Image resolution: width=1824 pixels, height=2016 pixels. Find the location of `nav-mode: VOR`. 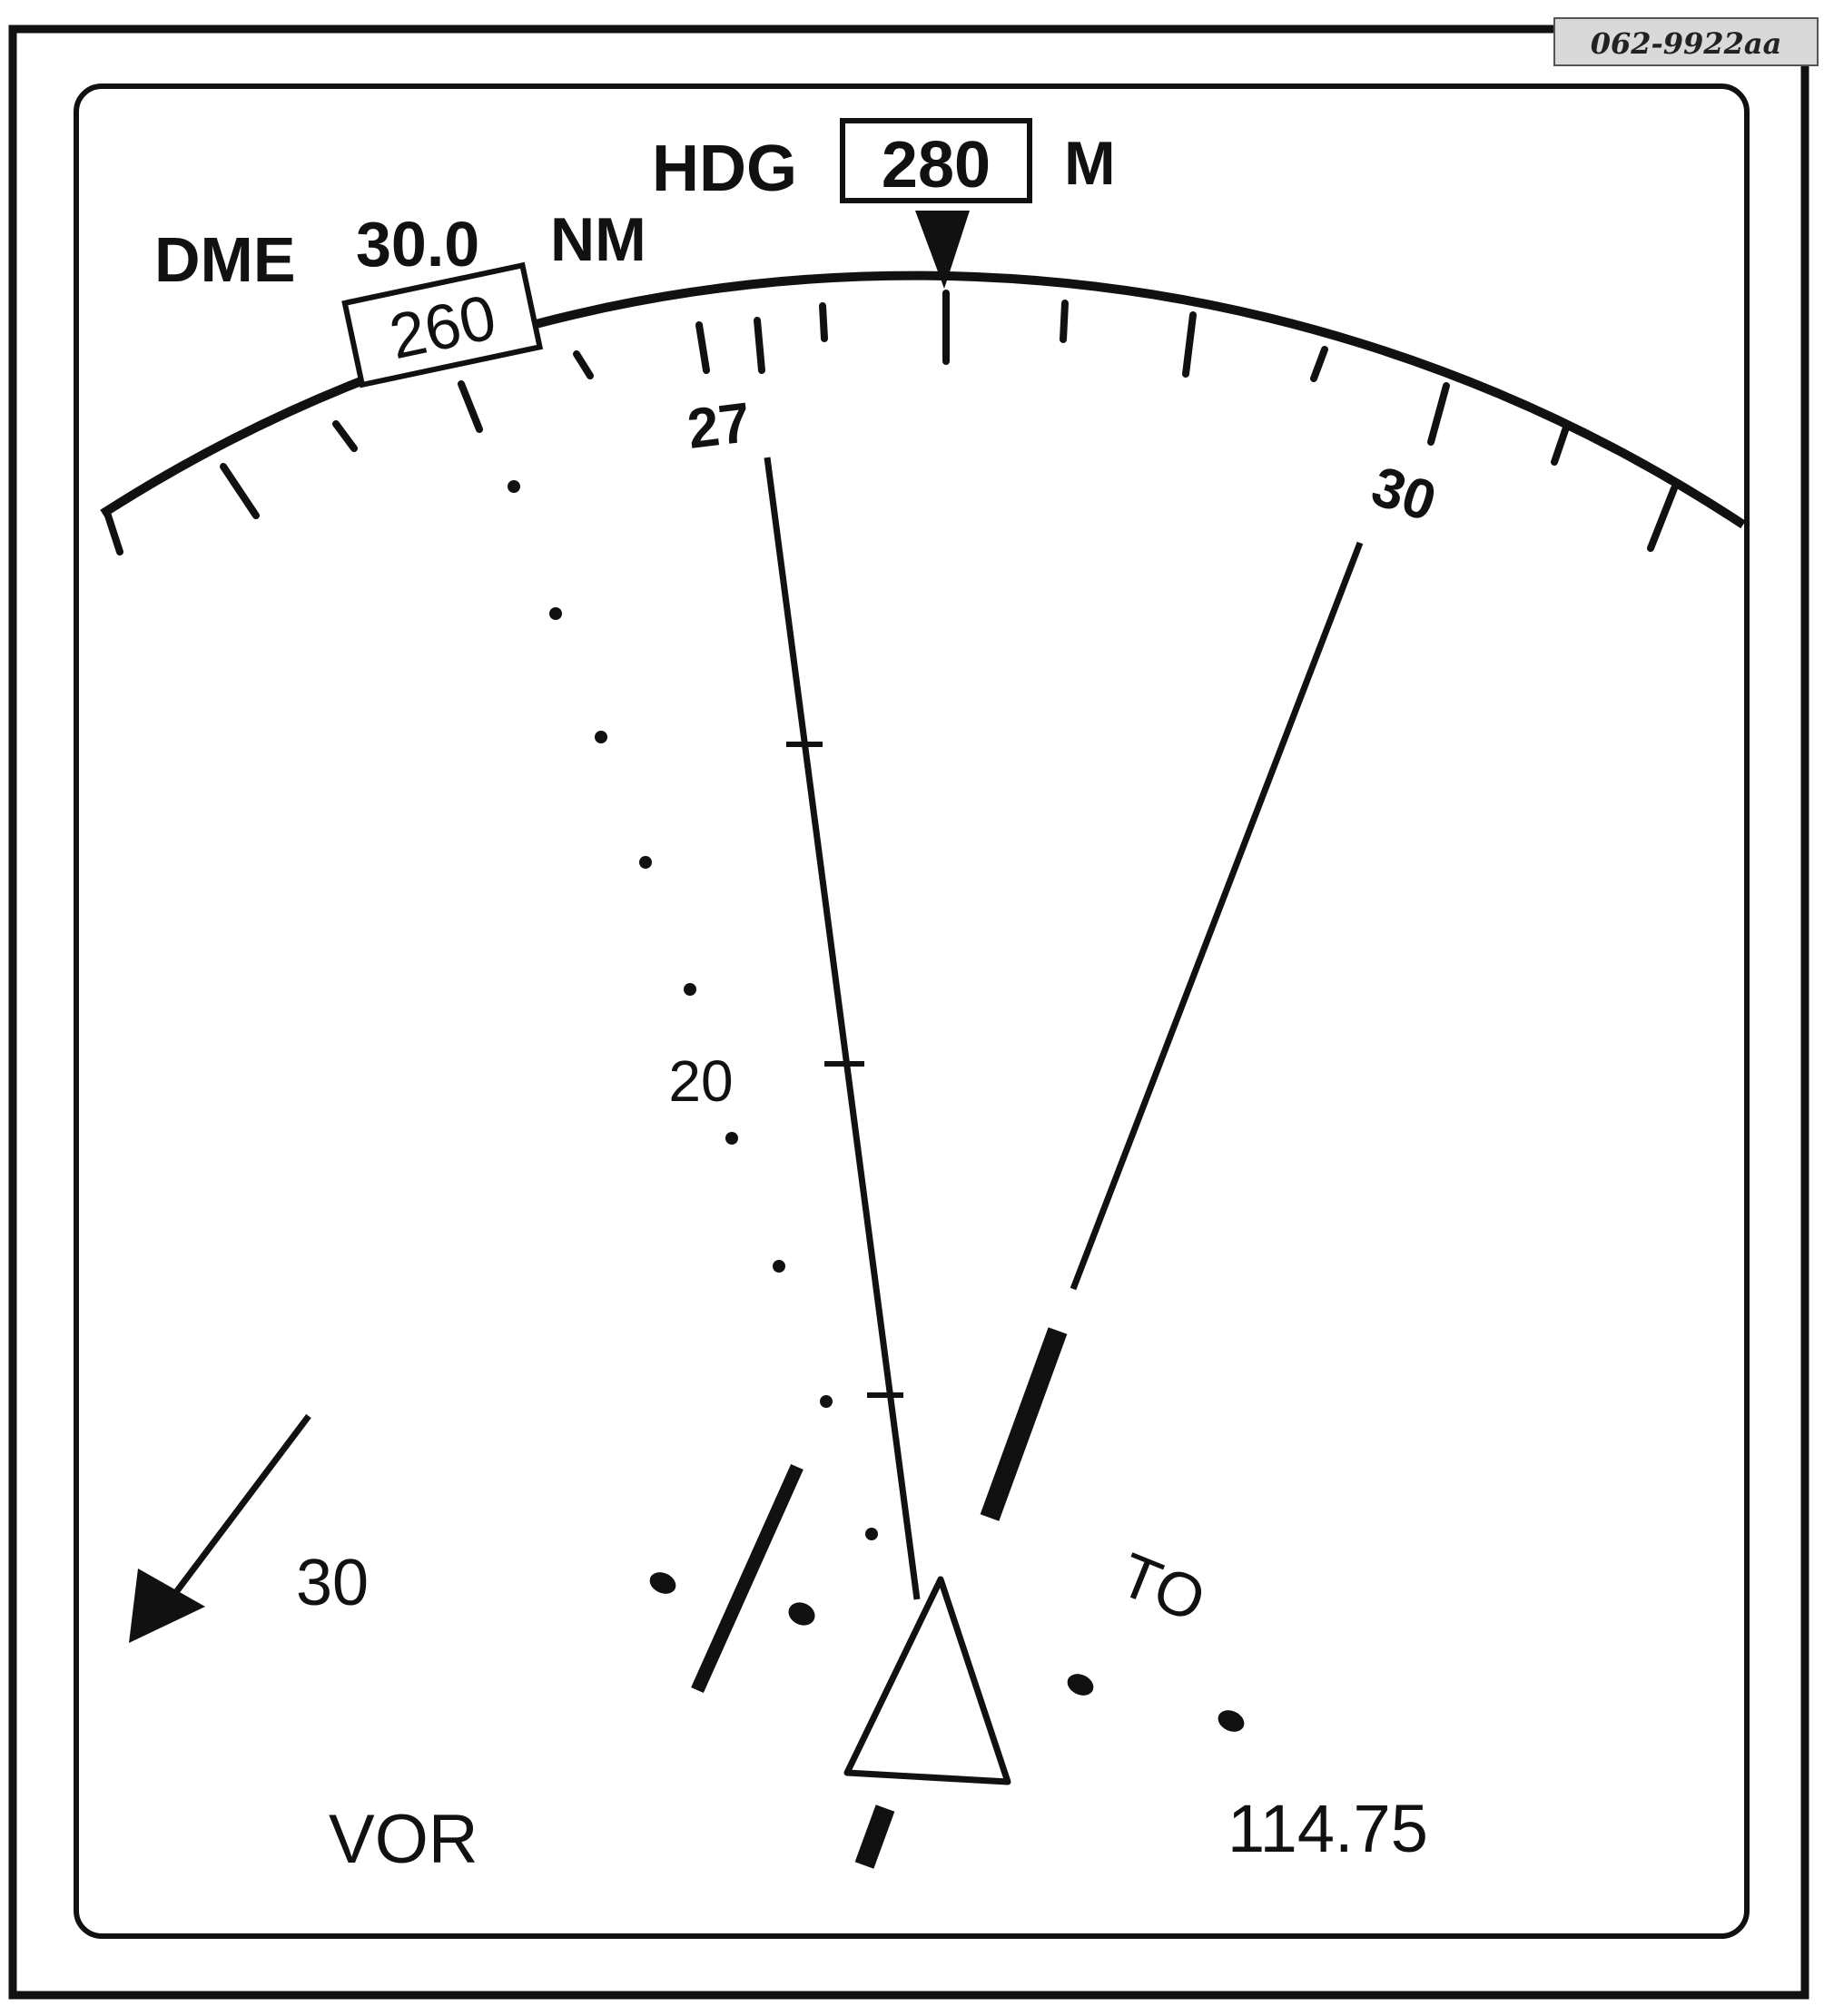

nav-mode: VOR is located at coordinates (403, 1839).